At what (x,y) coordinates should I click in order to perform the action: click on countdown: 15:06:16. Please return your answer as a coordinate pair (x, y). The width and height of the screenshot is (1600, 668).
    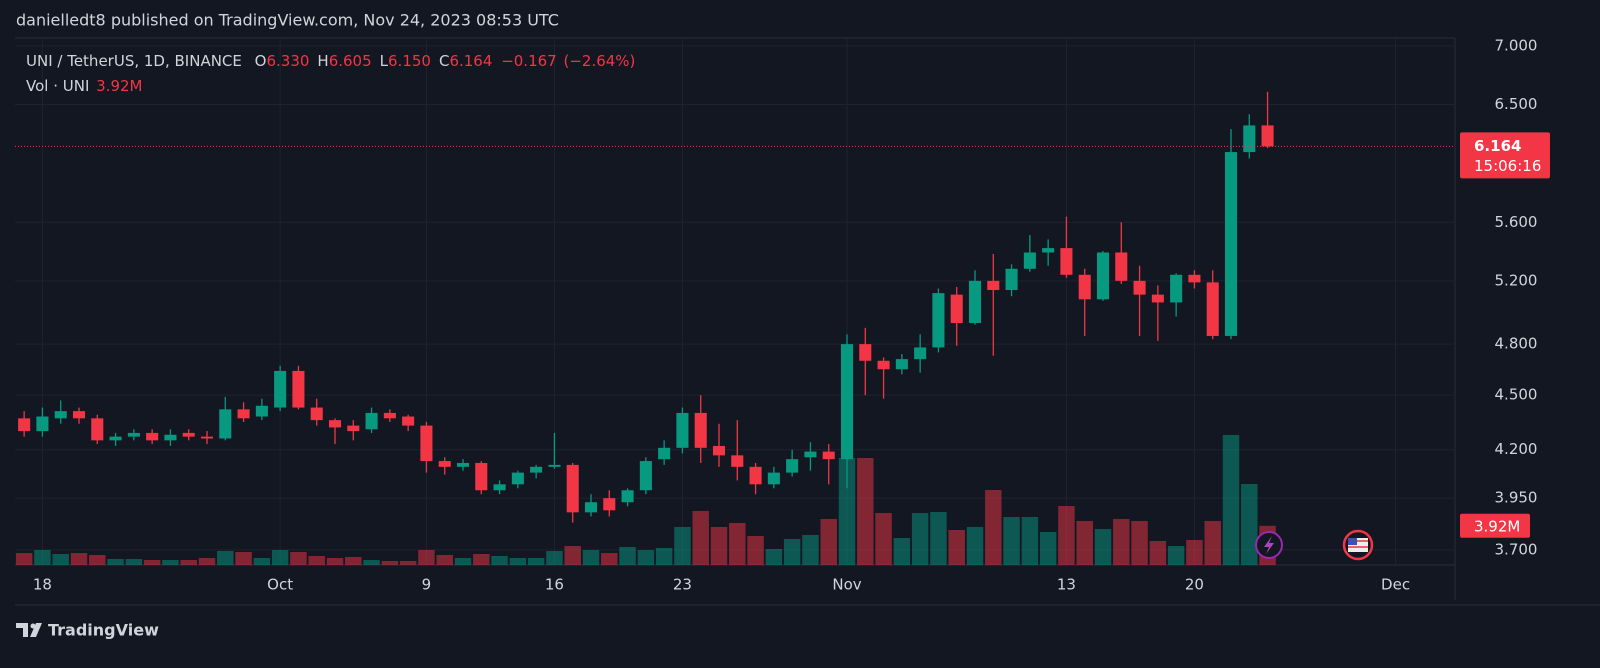
    Looking at the image, I should click on (1507, 166).